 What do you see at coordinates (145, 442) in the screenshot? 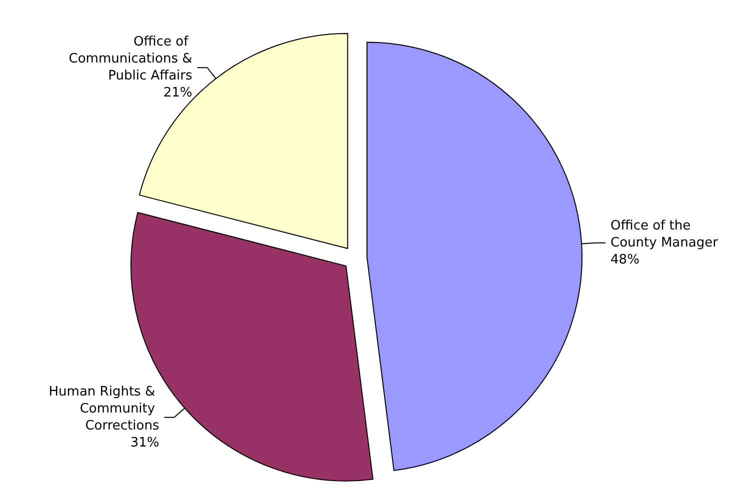
I see `data-label: 31%` at bounding box center [145, 442].